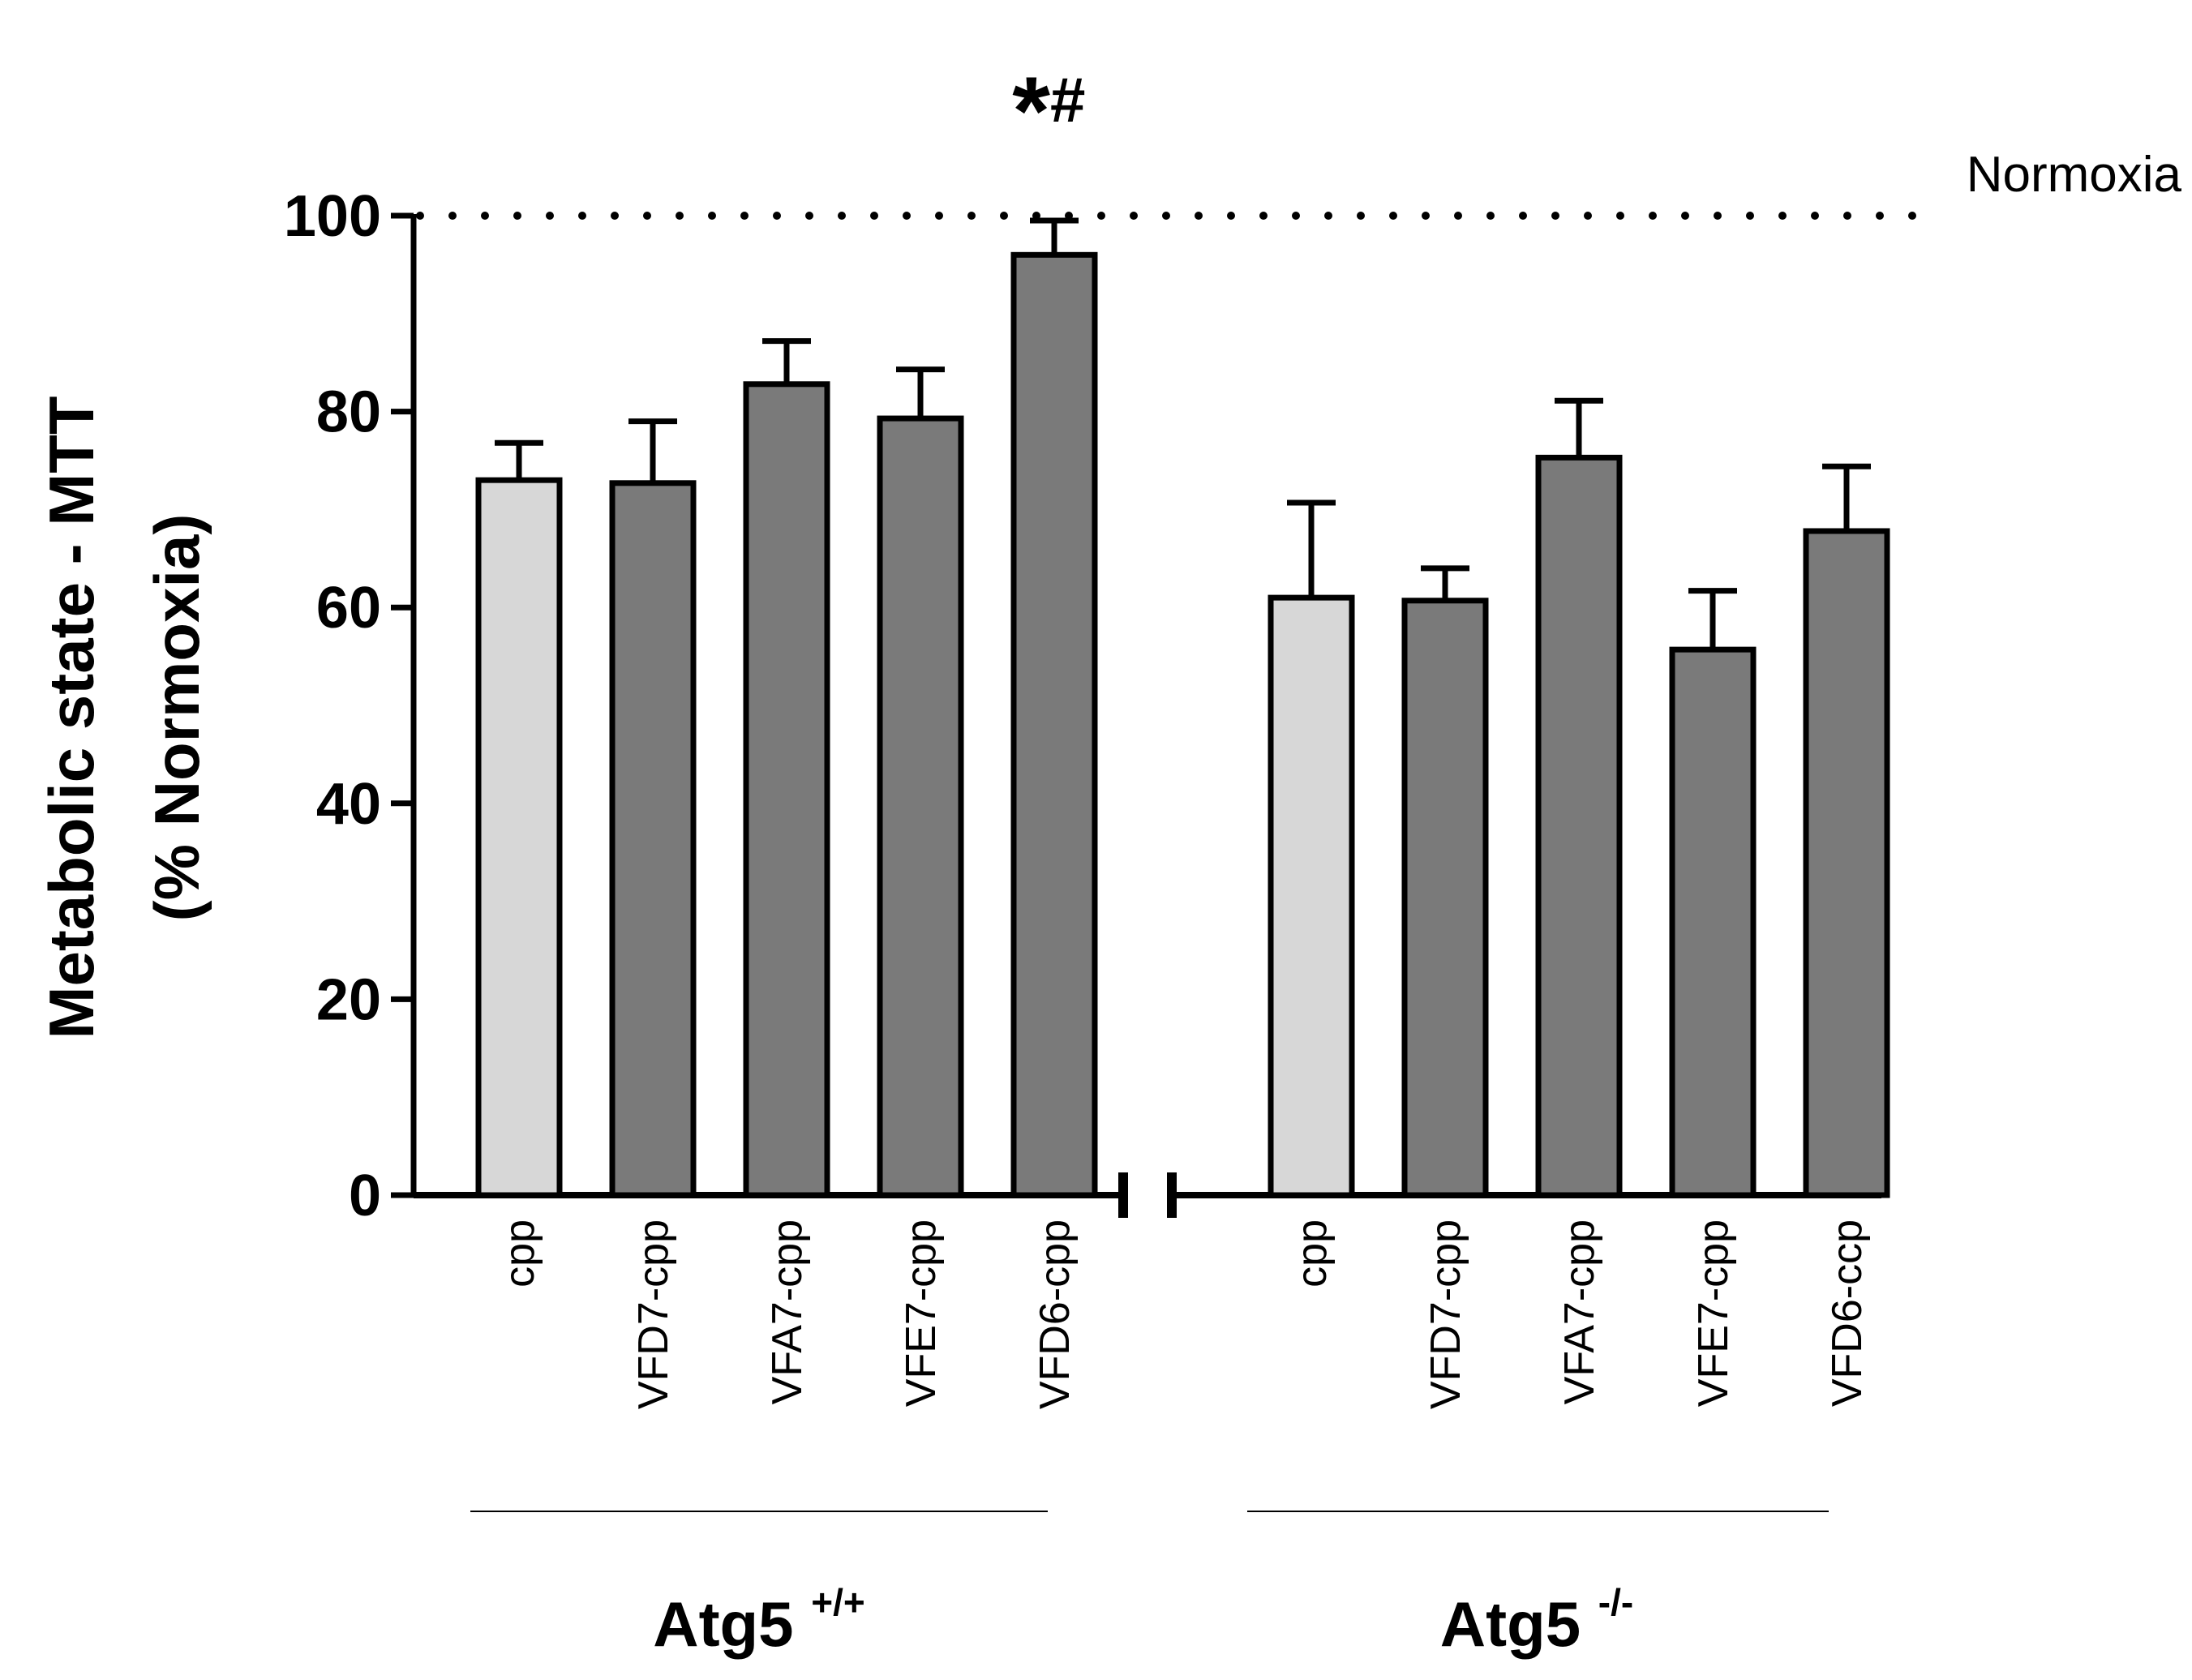  Describe the element at coordinates (1031, 111) in the screenshot. I see `significance-star: *` at that location.